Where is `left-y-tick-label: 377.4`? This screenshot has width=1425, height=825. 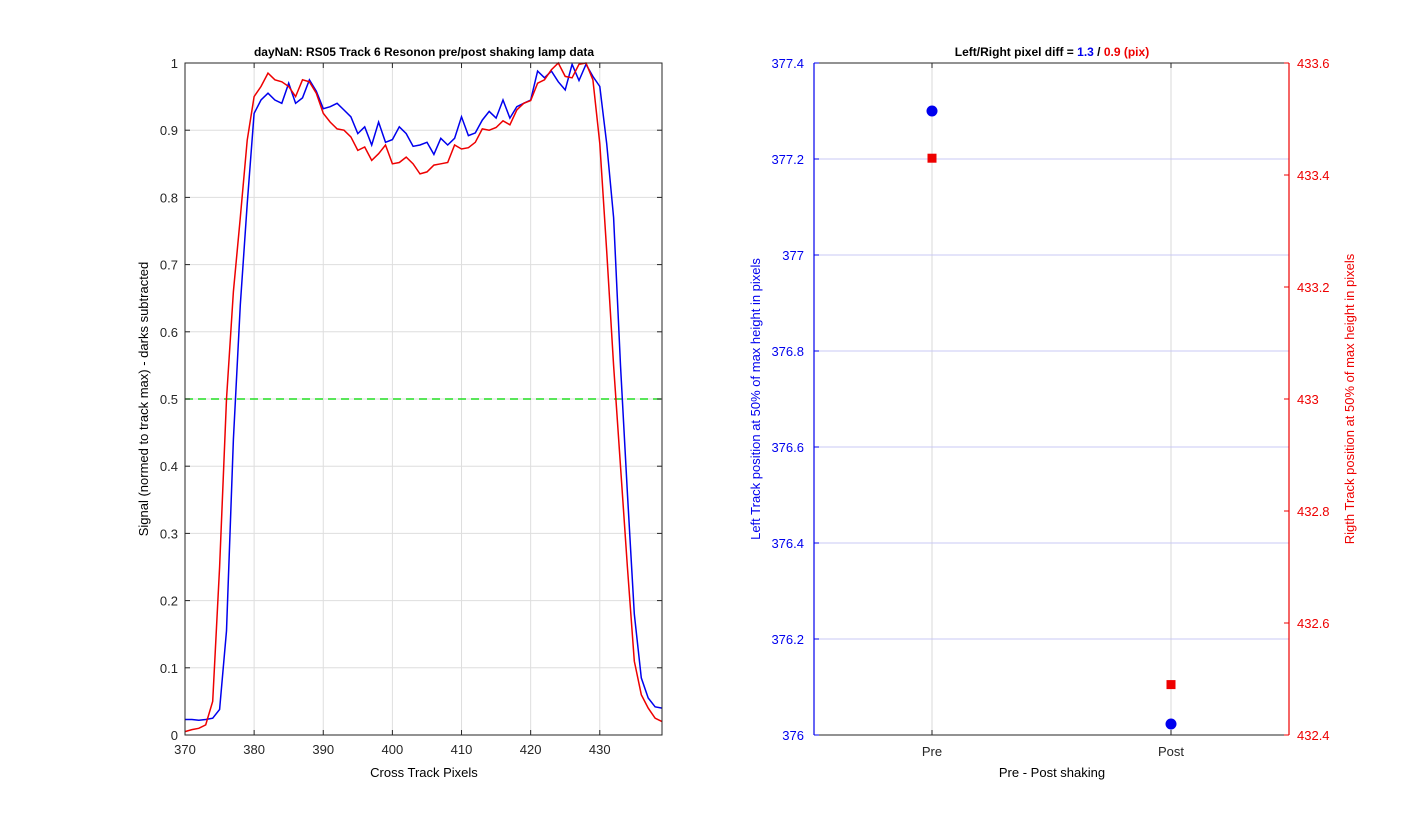 left-y-tick-label: 377.4 is located at coordinates (787, 63).